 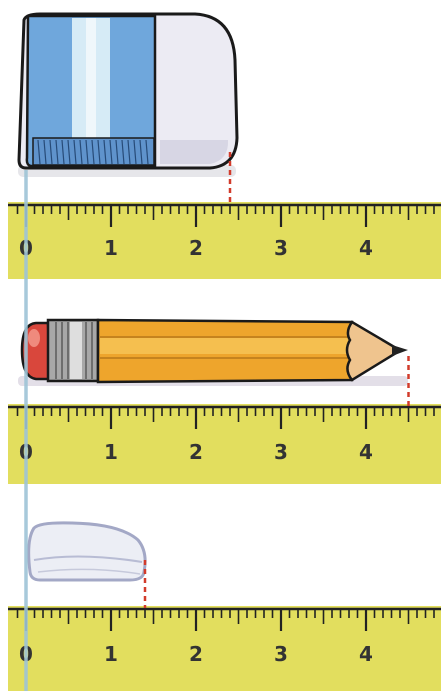 I want to click on ruler-bottom: 0 1 2 3 4, so click(x=224, y=648).